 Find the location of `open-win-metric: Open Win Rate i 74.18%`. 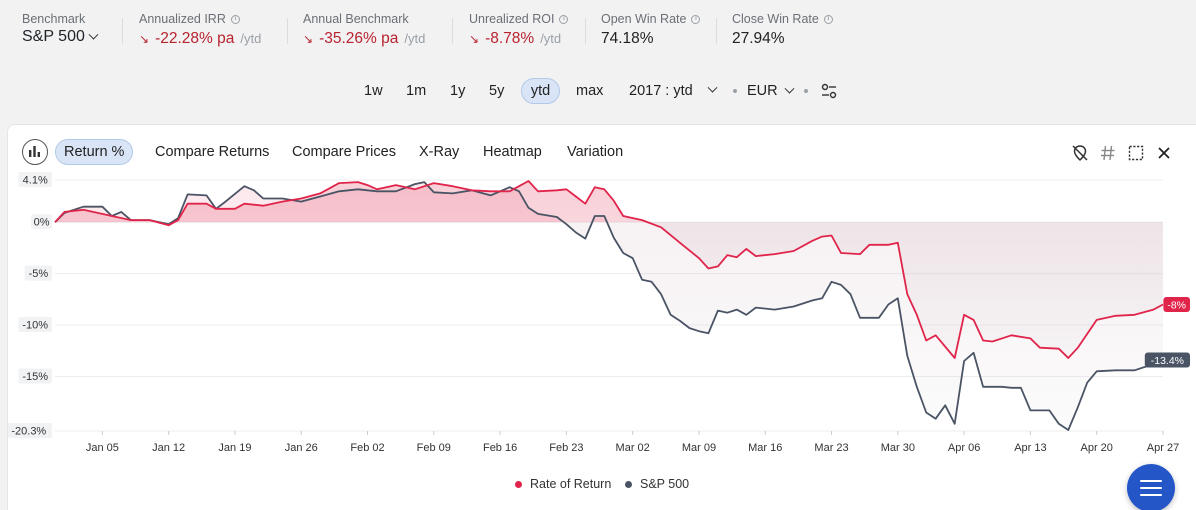

open-win-metric: Open Win Rate i 74.18% is located at coordinates (651, 30).